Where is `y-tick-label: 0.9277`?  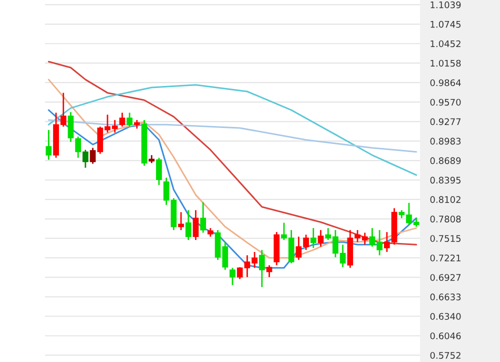
y-tick-label: 0.9277 is located at coordinates (445, 122).